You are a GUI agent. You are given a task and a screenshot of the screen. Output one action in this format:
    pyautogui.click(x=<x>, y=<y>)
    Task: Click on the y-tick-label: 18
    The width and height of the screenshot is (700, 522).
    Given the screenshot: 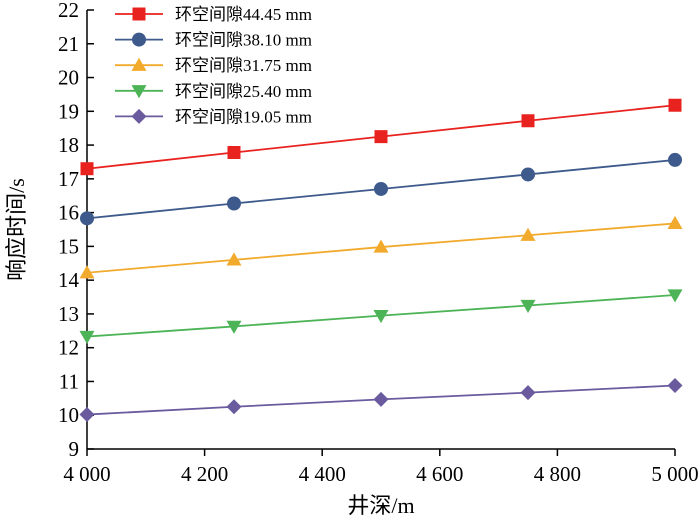 What is the action you would take?
    pyautogui.click(x=68, y=145)
    